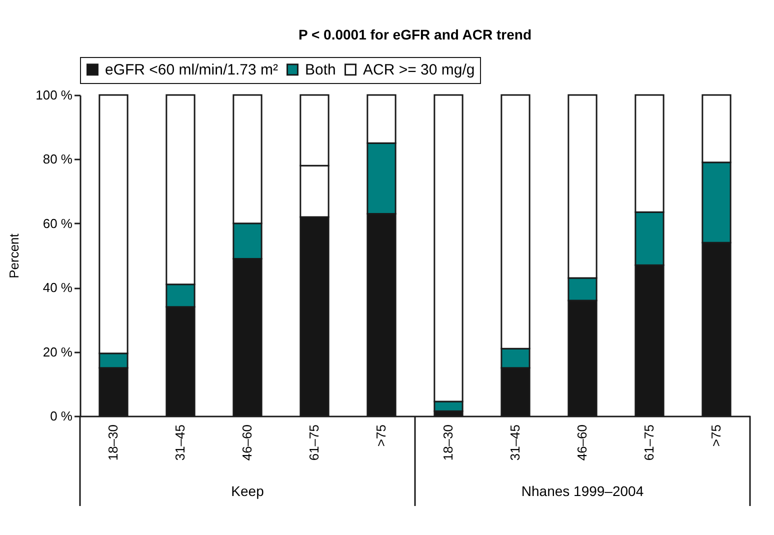 The width and height of the screenshot is (774, 535). I want to click on text: Keep, so click(247, 491).